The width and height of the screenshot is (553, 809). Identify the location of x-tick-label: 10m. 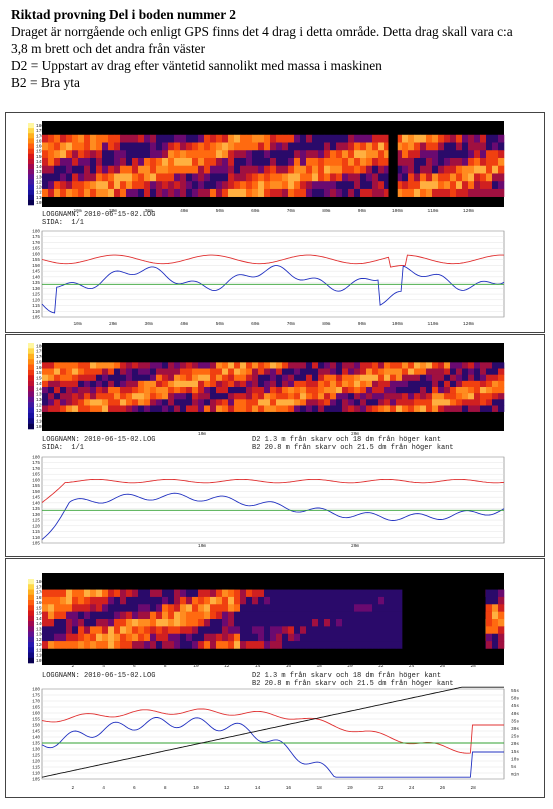
(77, 324).